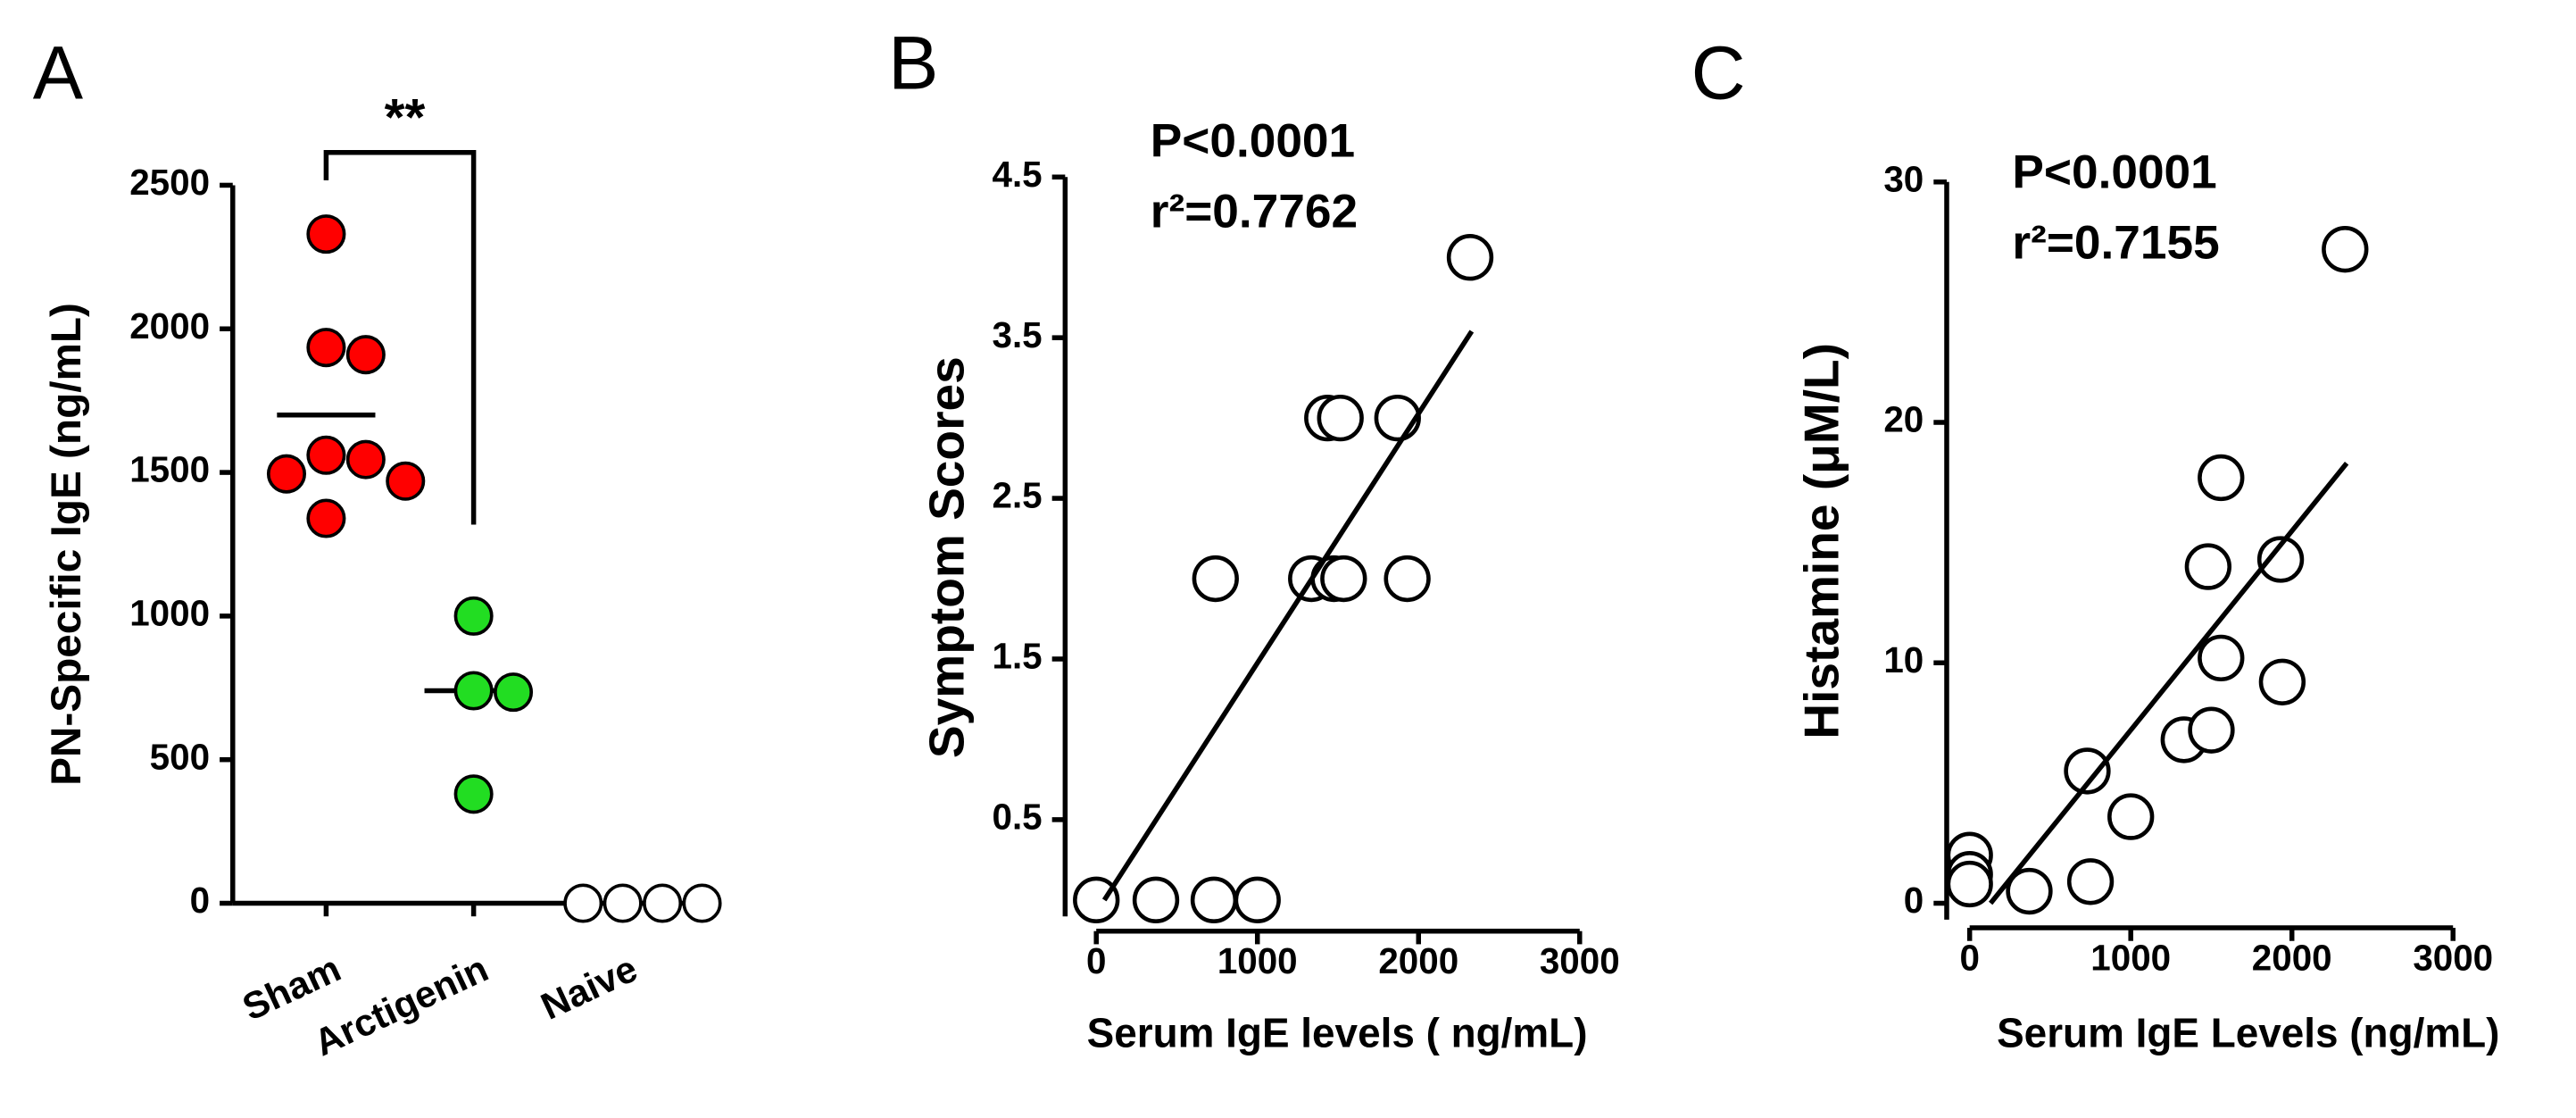 The height and width of the screenshot is (1118, 2576). What do you see at coordinates (1017, 496) in the screenshot?
I see `y-tick-label: 2.5` at bounding box center [1017, 496].